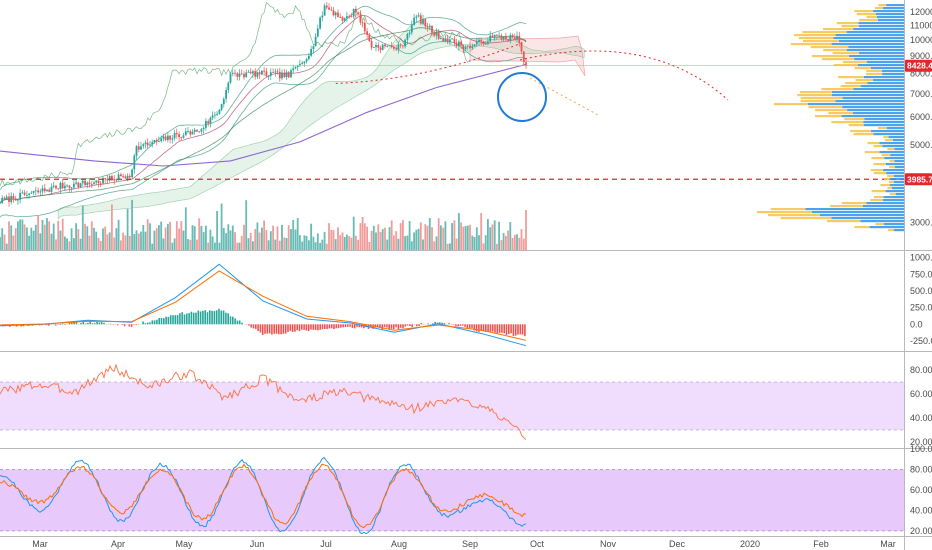 This screenshot has width=932, height=550. I want to click on macd-tick-label: 500.0, so click(921, 291).